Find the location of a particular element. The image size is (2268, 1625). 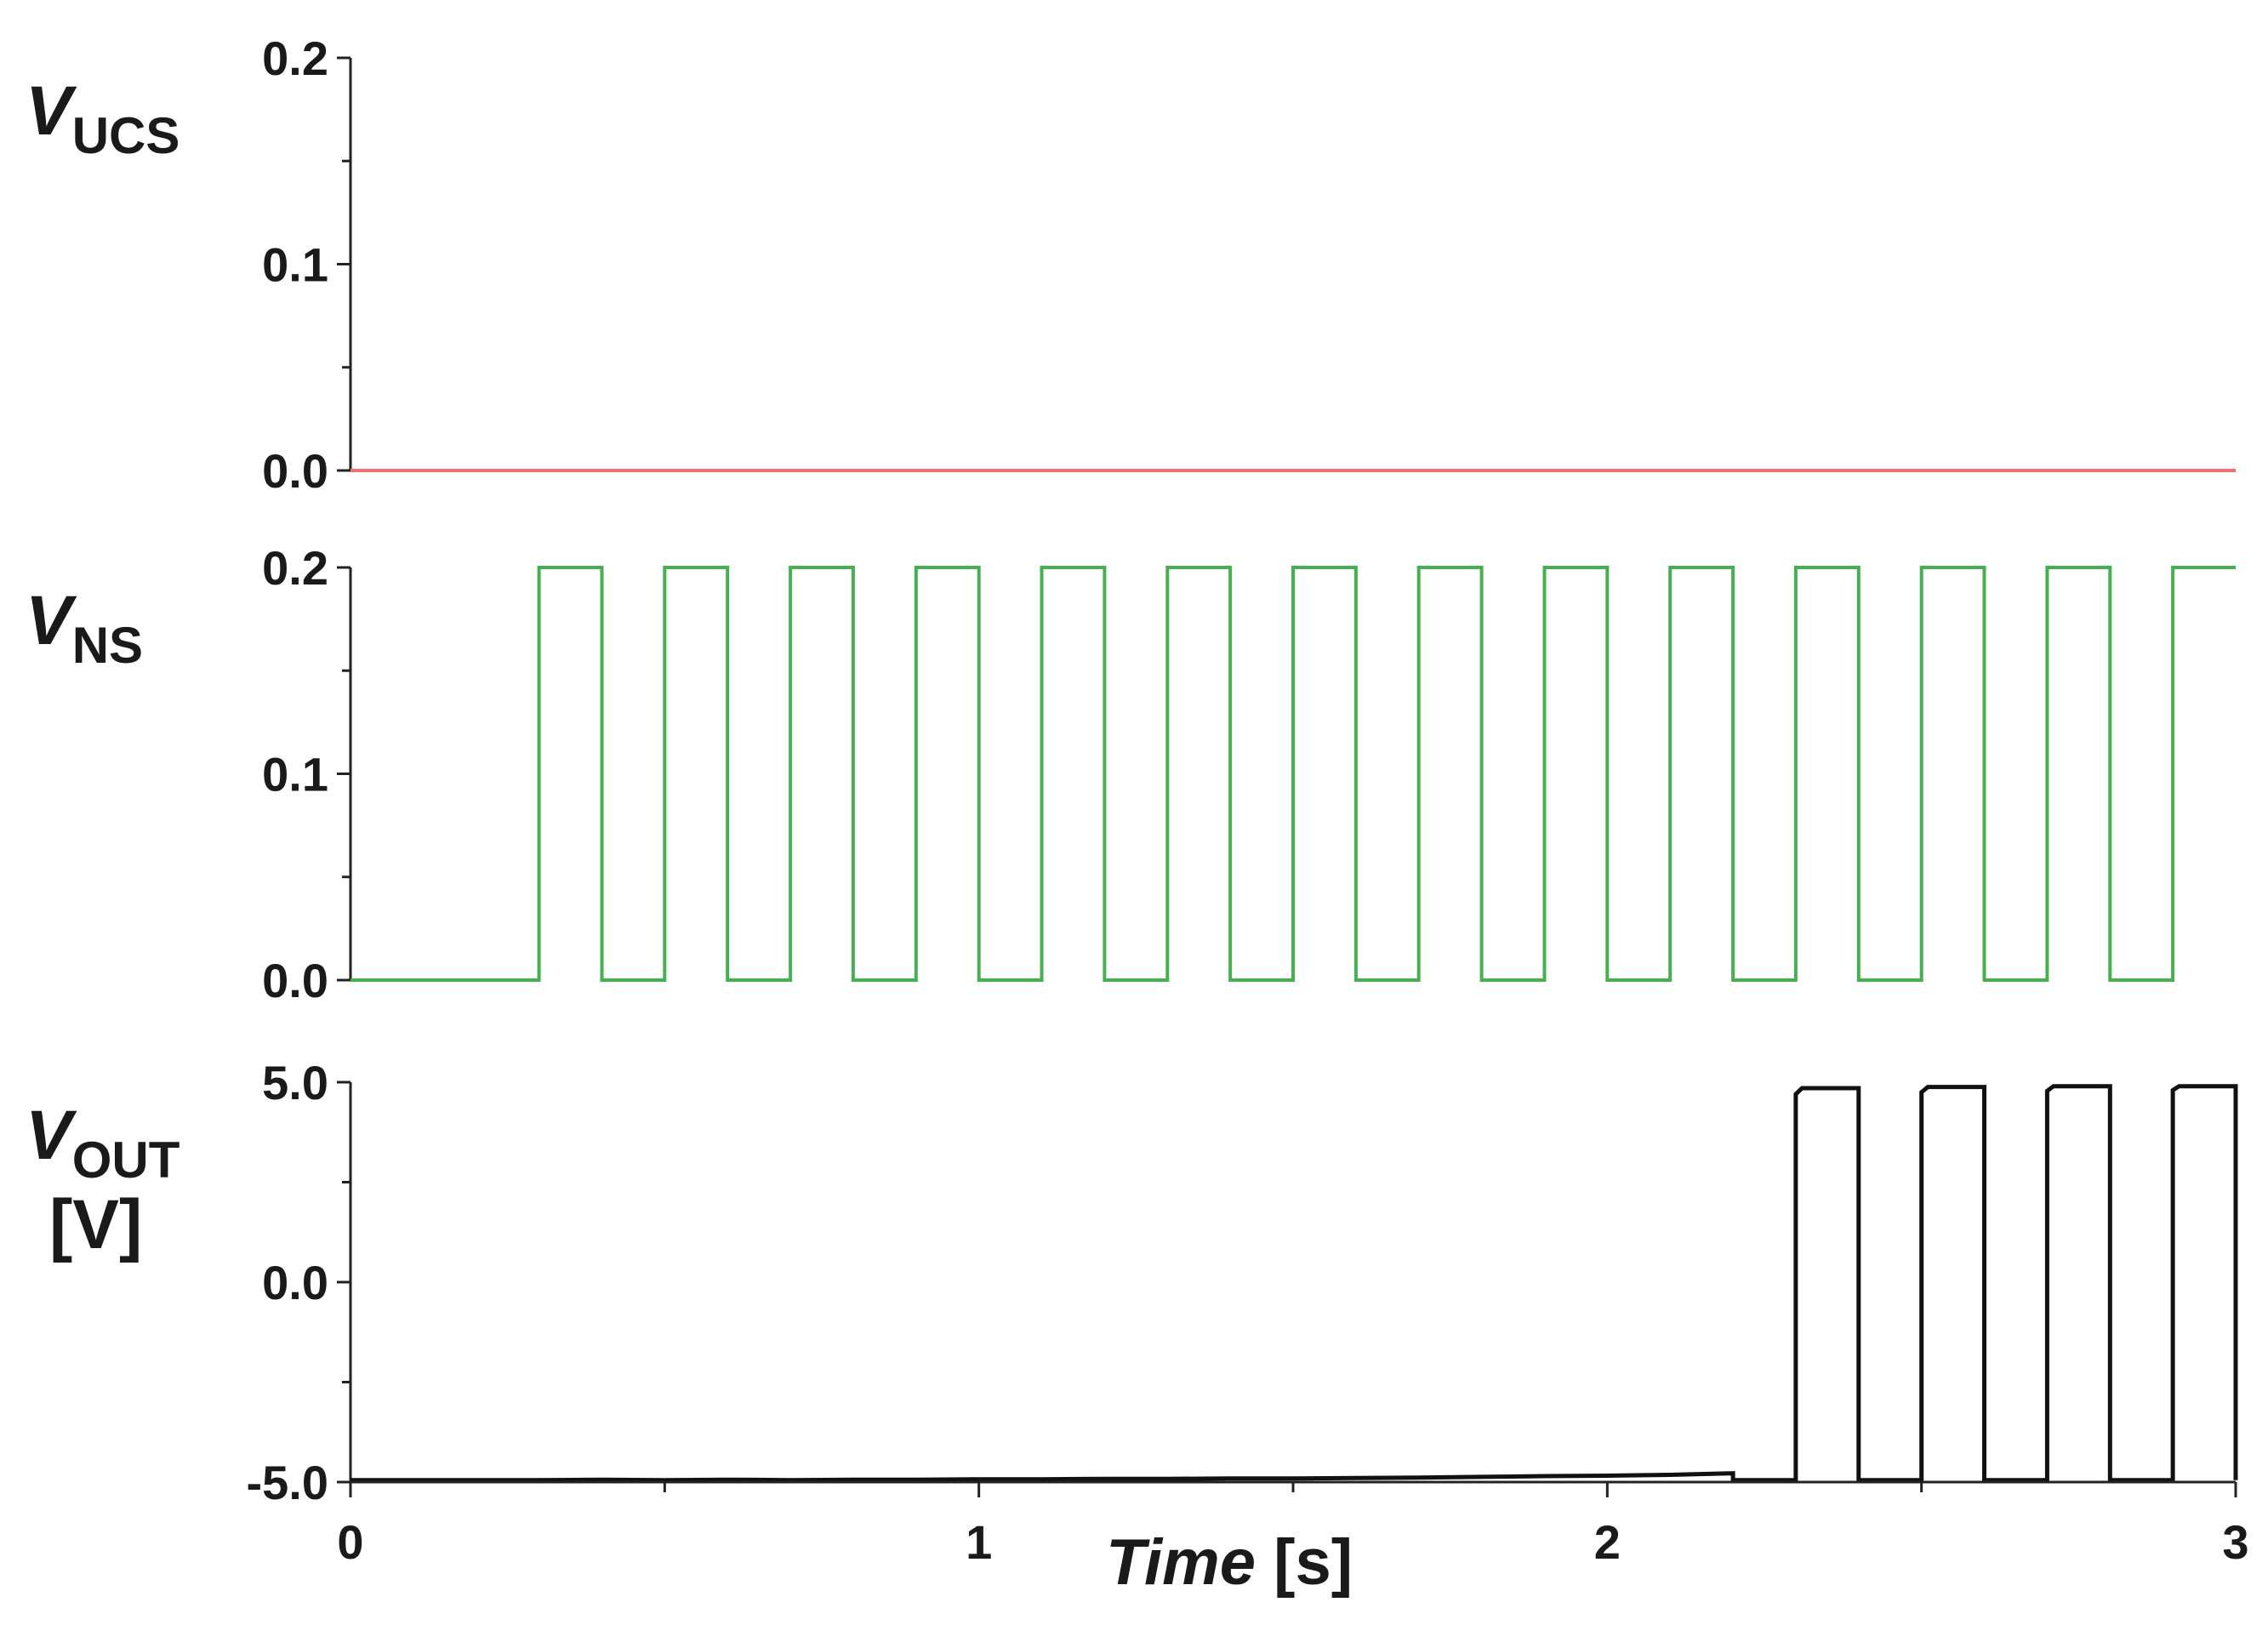

y-axis-label-vns: VNS is located at coordinates (84, 628).